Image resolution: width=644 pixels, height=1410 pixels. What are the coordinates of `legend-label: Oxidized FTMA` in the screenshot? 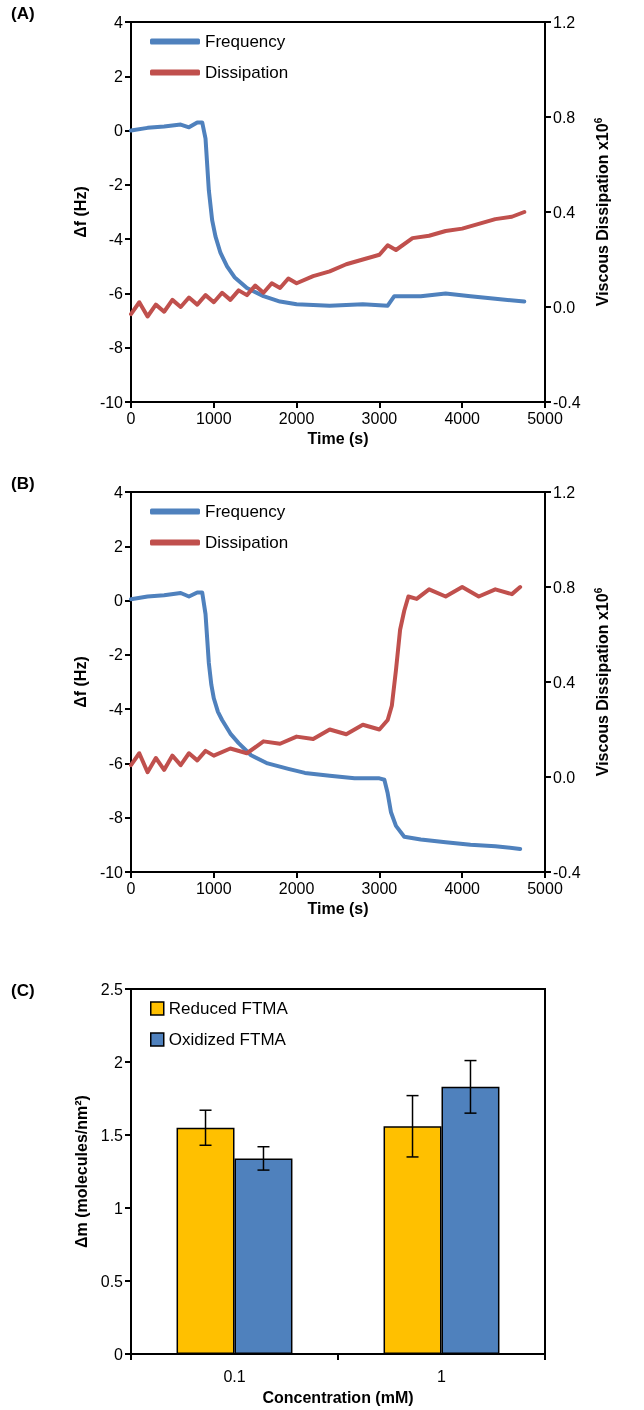 It's located at (227, 1039).